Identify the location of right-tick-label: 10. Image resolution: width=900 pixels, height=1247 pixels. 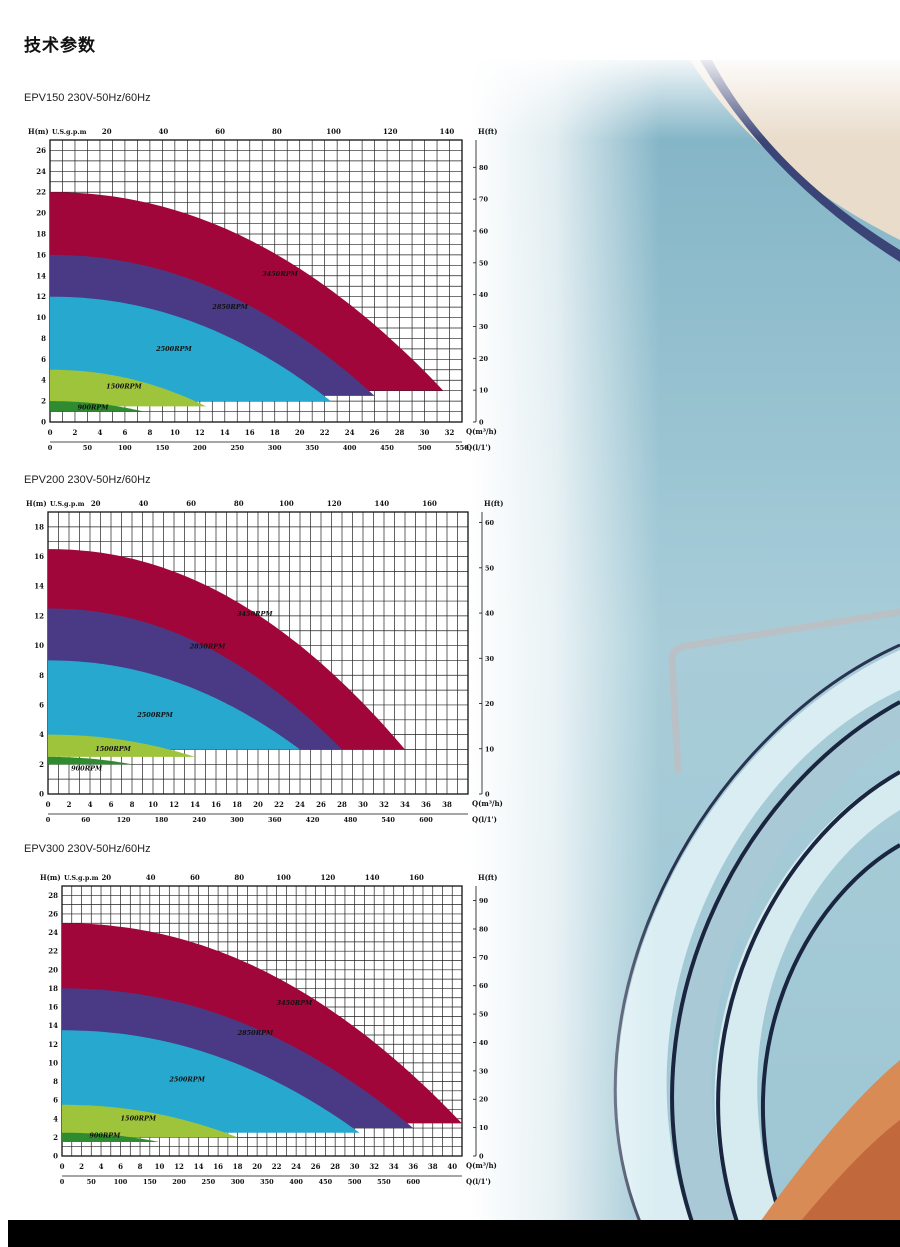
(484, 1128).